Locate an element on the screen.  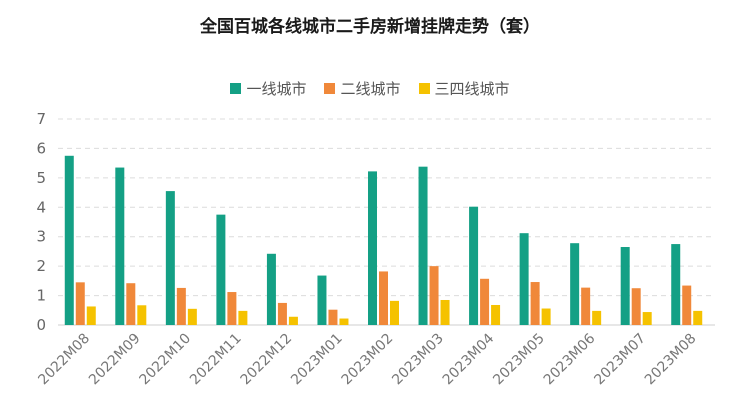
bar-tier2-2023M02 is located at coordinates (383, 298).